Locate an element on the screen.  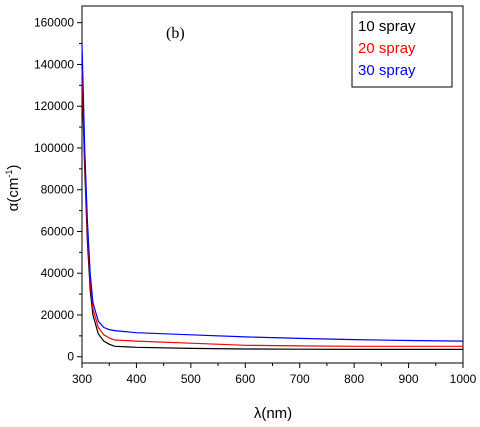
y-axis-title: α(cm-1) is located at coordinates (13, 188).